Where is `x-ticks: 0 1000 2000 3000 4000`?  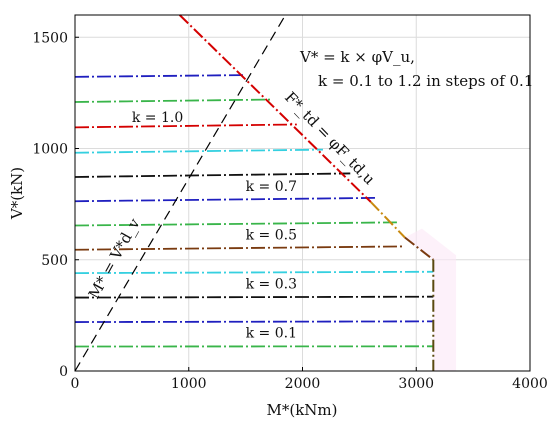
x-ticks: 0 1000 2000 3000 4000 is located at coordinates (309, 379).